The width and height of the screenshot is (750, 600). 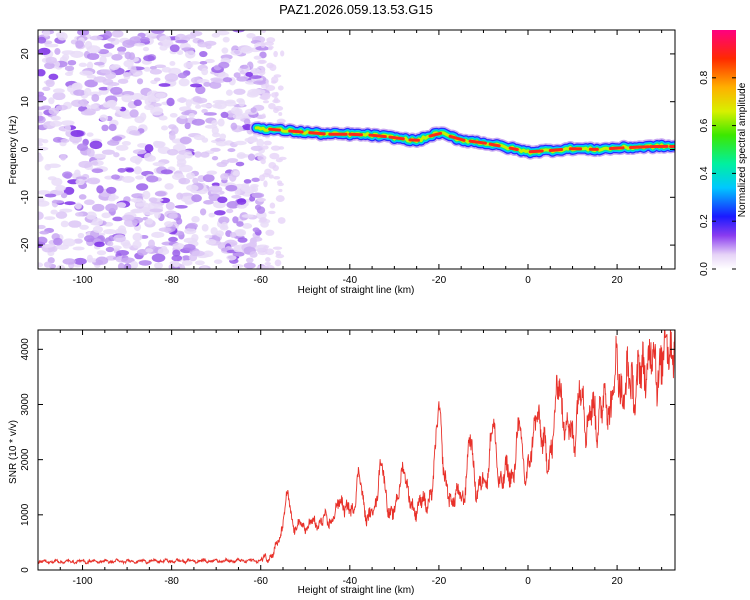 What do you see at coordinates (25, 197) in the screenshot?
I see `y-tick-label: -10` at bounding box center [25, 197].